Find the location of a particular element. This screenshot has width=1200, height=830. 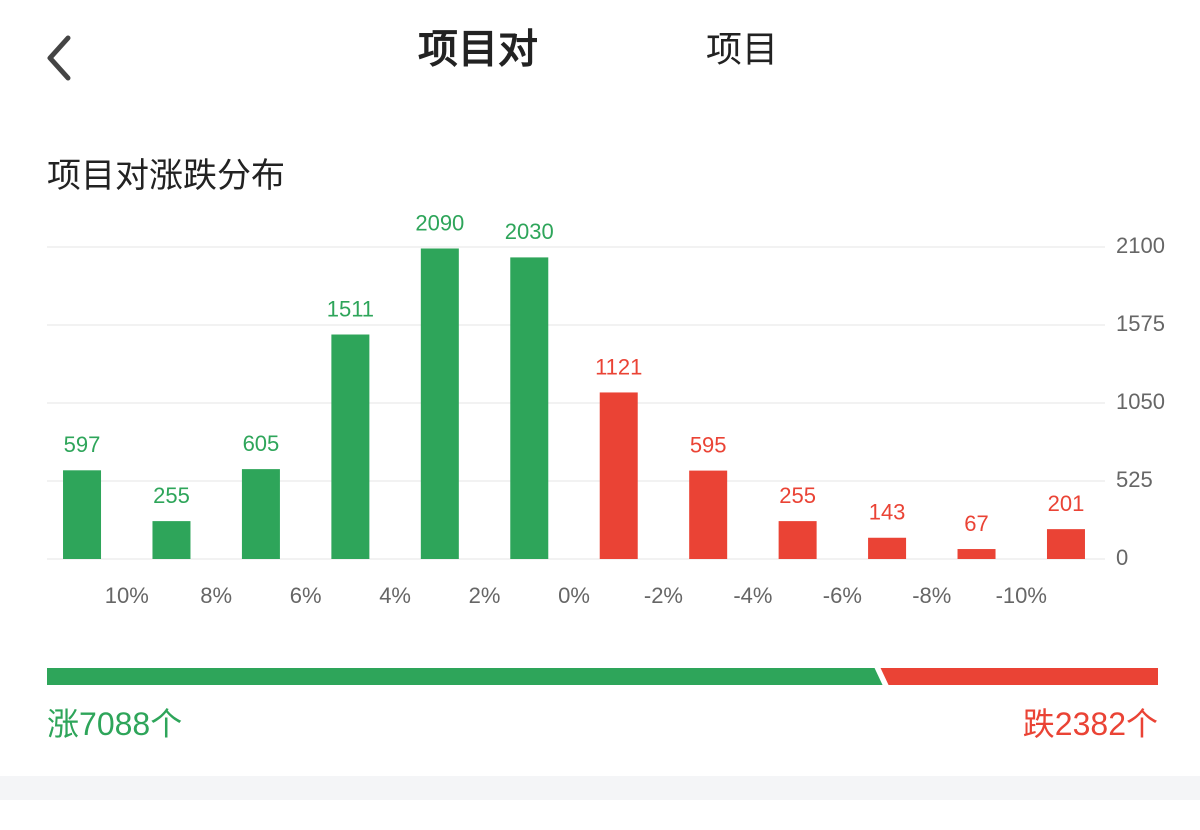

x-tick-label: -6% is located at coordinates (842, 595).